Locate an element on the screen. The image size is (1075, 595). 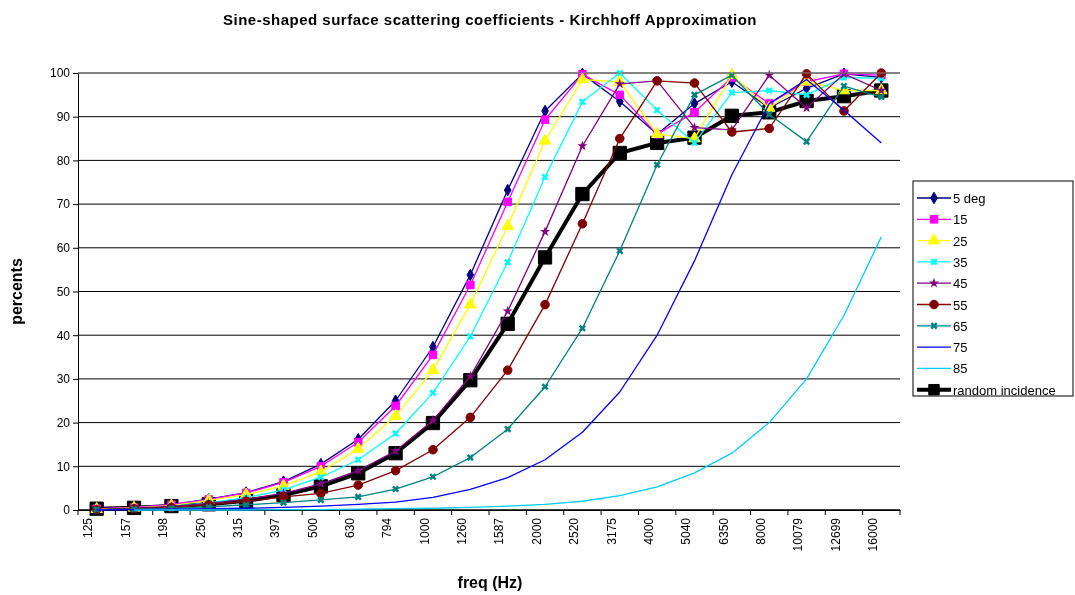
x-axis-title: freq (Hz) is located at coordinates (490, 582).